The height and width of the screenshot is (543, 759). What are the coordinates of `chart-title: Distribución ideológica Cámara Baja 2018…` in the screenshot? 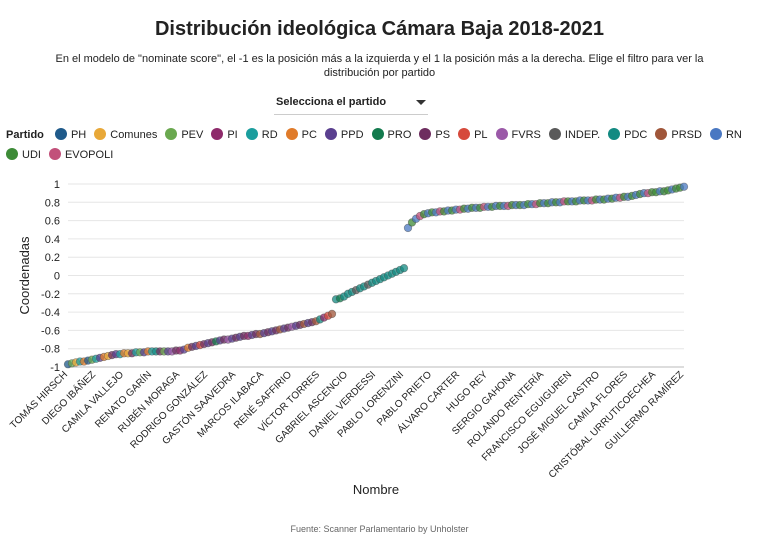 It's located at (379, 29).